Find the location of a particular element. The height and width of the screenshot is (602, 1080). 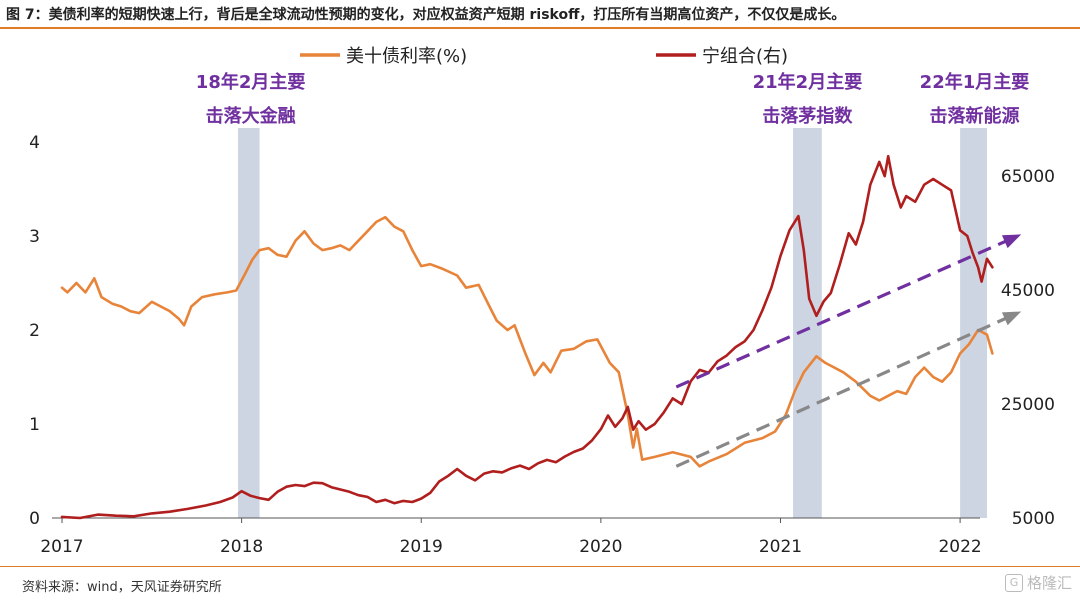

trend-line-purple is located at coordinates (847, 311).